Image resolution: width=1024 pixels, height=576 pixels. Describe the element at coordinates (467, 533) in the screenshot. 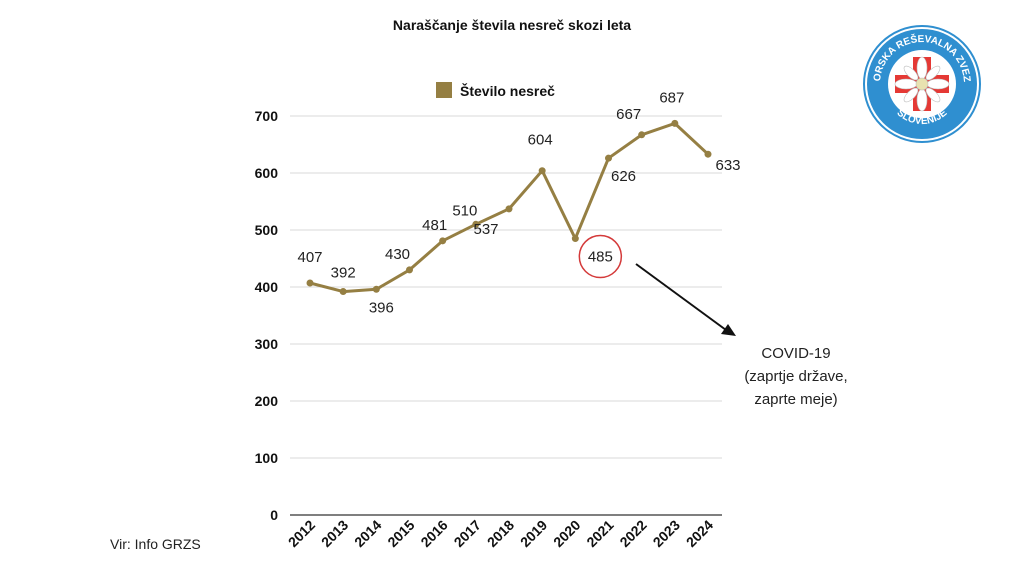

I see `x-tick-label: 2017` at that location.